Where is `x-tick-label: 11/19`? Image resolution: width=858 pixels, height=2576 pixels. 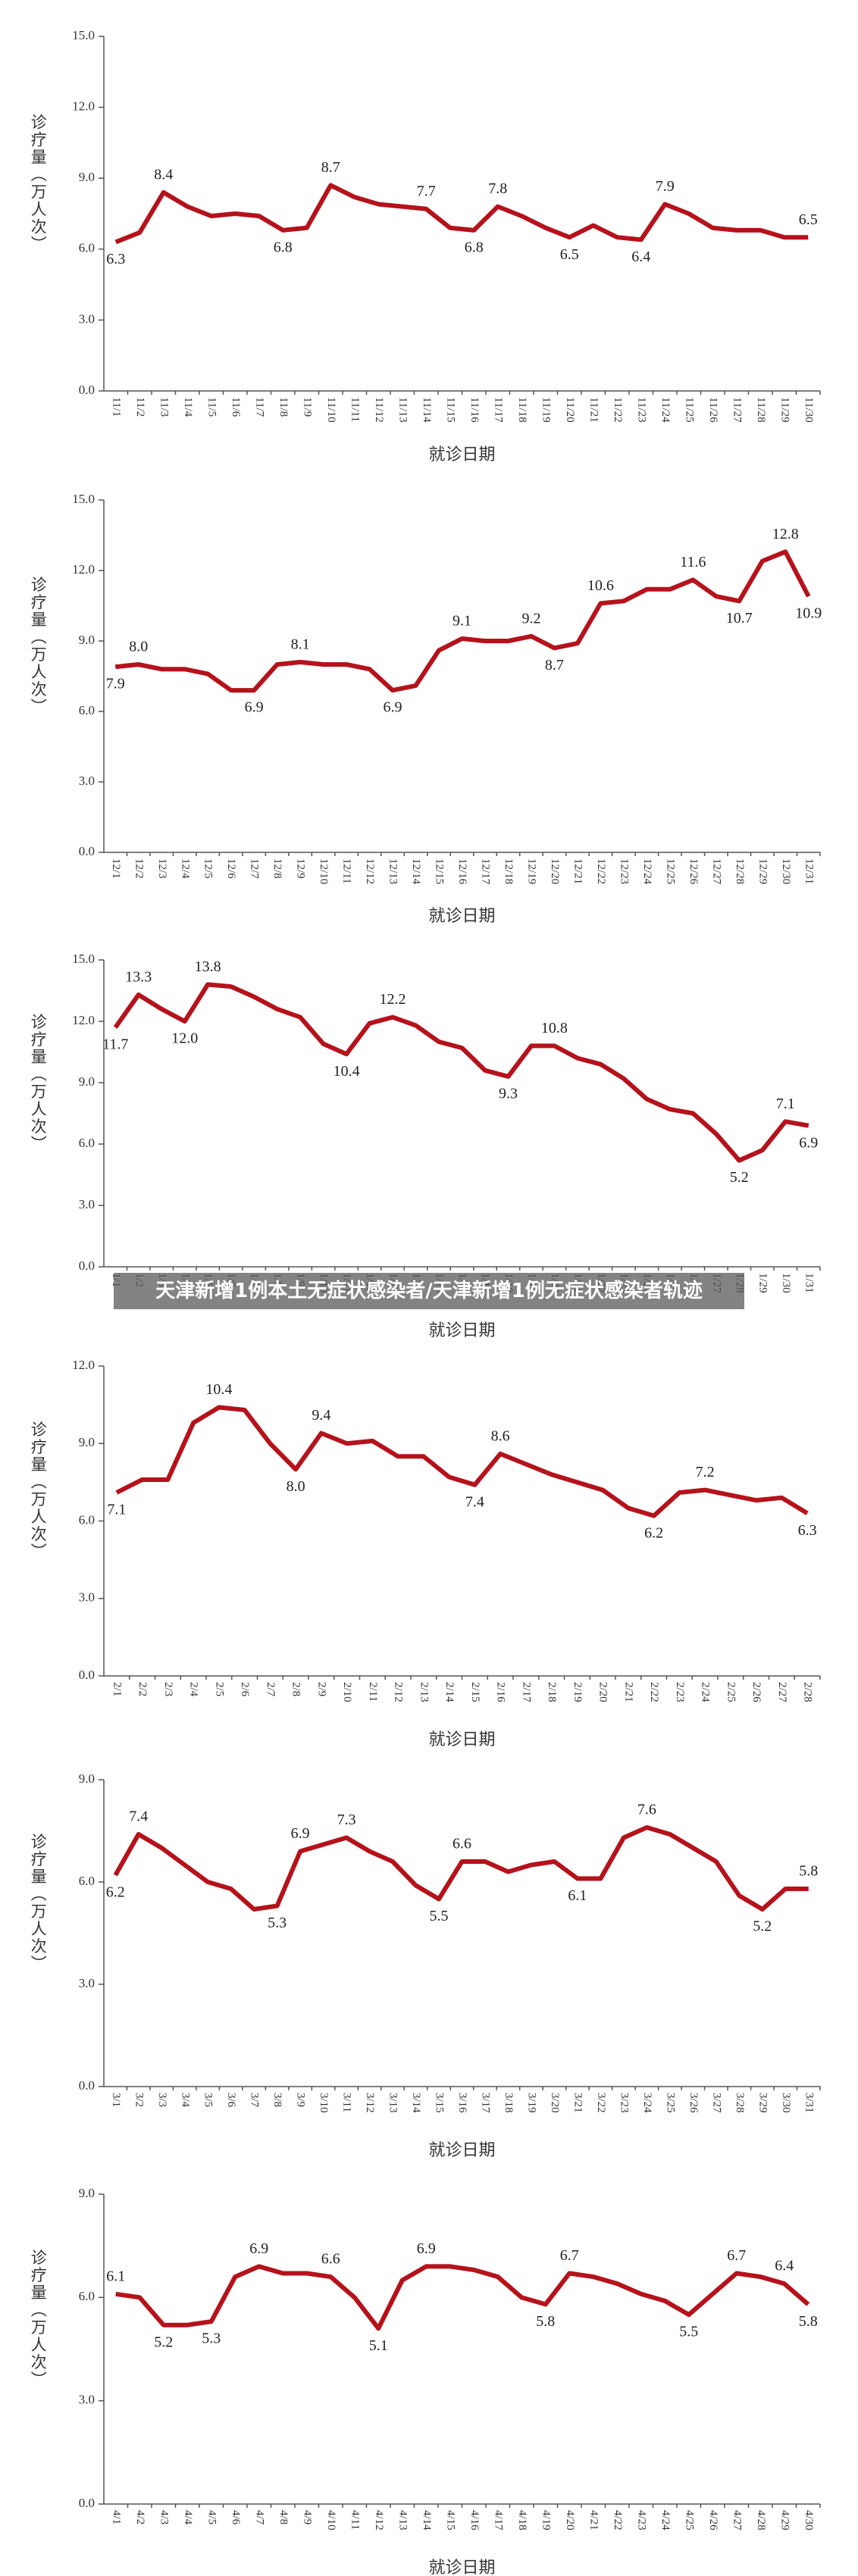 x-tick-label: 11/19 is located at coordinates (546, 410).